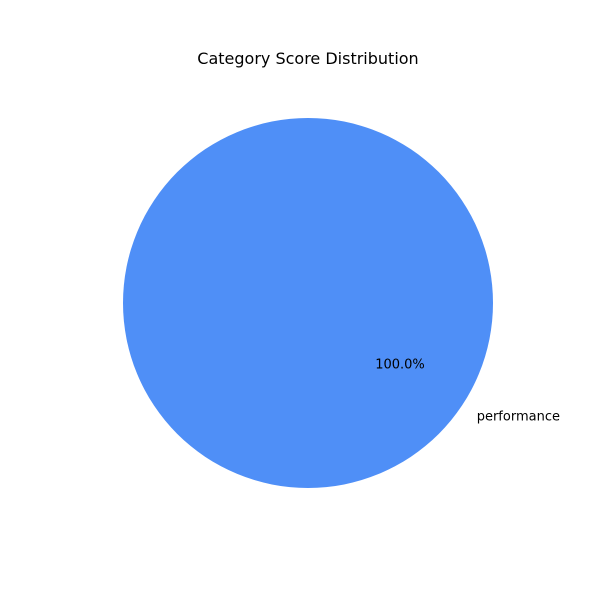  Describe the element at coordinates (307, 58) in the screenshot. I see `chart-title: Category Score Distribution` at that location.